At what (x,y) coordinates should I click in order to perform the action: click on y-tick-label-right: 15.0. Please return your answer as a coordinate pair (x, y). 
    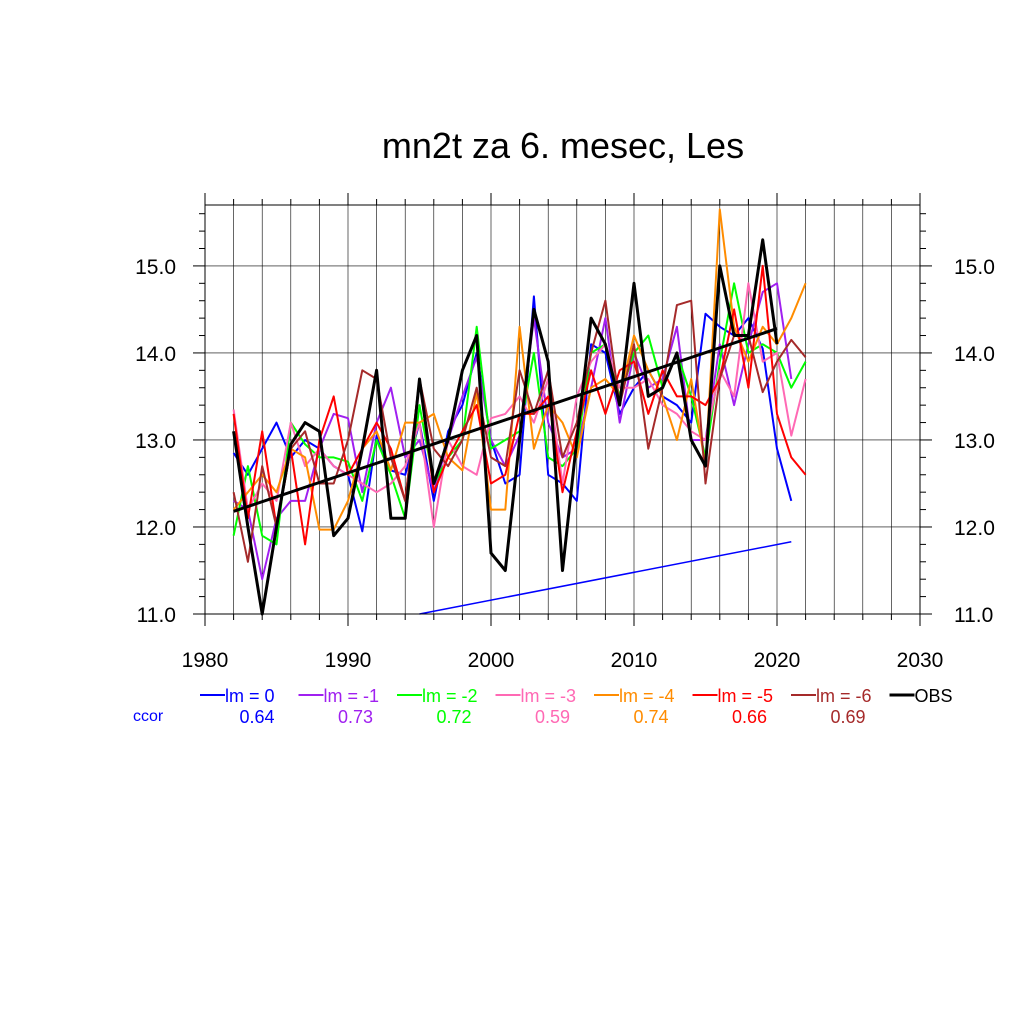
    Looking at the image, I should click on (974, 267).